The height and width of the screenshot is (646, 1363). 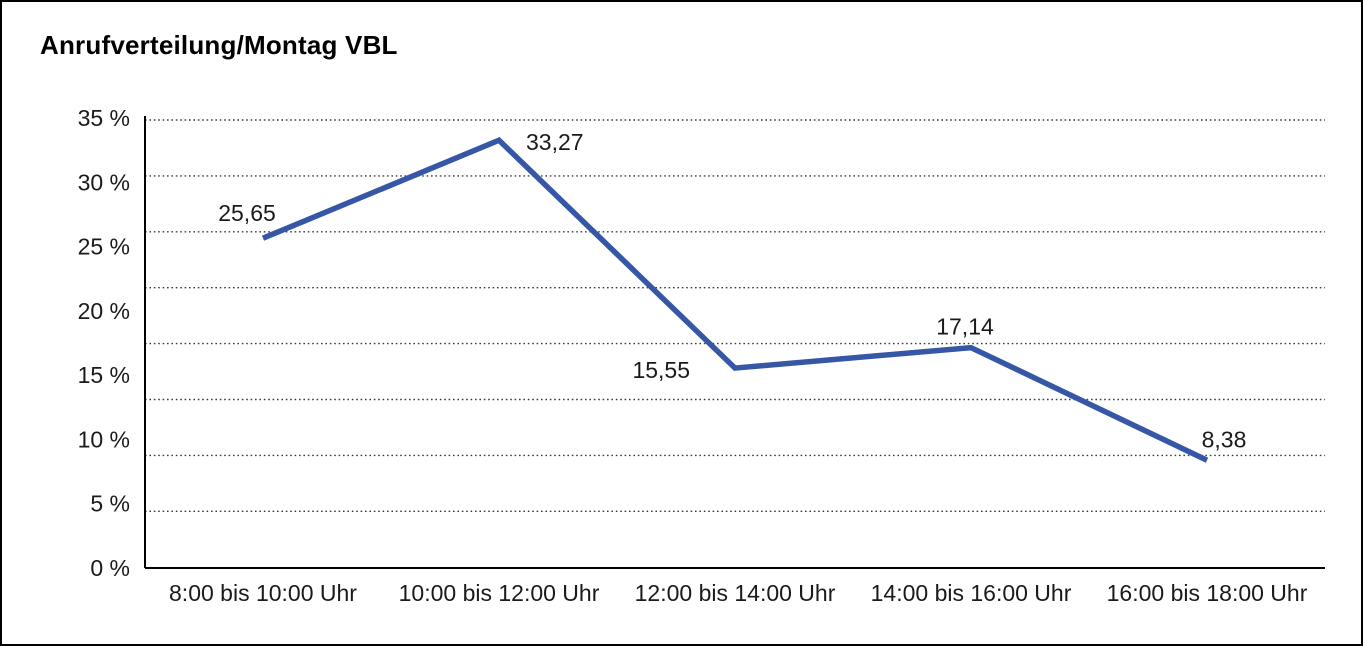 What do you see at coordinates (499, 593) in the screenshot?
I see `x-axis-tick-label: 10:00 bis 12:00 Uhr` at bounding box center [499, 593].